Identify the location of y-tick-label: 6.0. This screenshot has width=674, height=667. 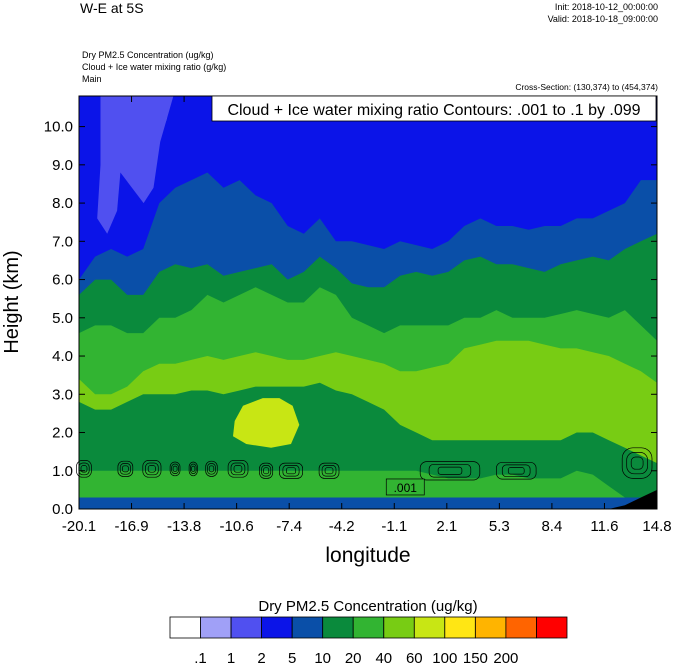
(62, 280).